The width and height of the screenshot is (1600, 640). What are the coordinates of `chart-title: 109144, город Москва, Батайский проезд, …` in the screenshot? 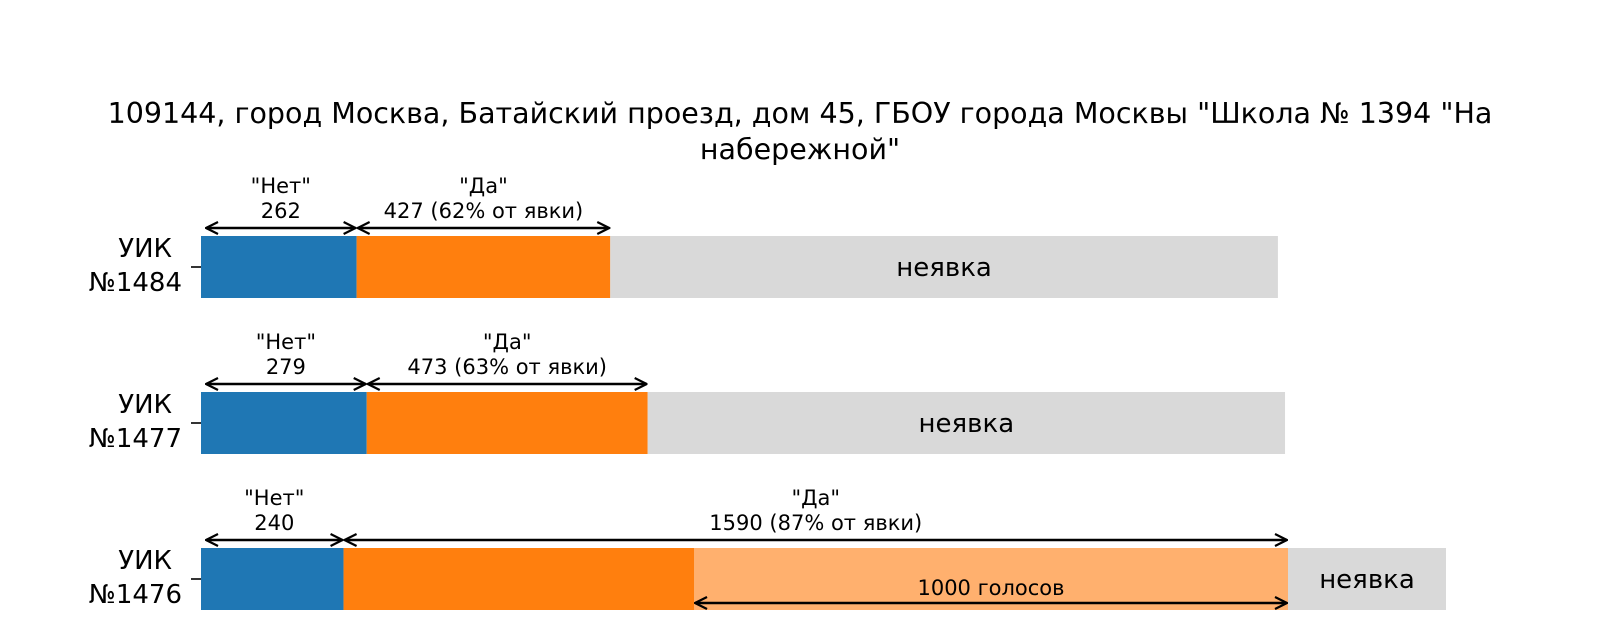 It's located at (800, 131).